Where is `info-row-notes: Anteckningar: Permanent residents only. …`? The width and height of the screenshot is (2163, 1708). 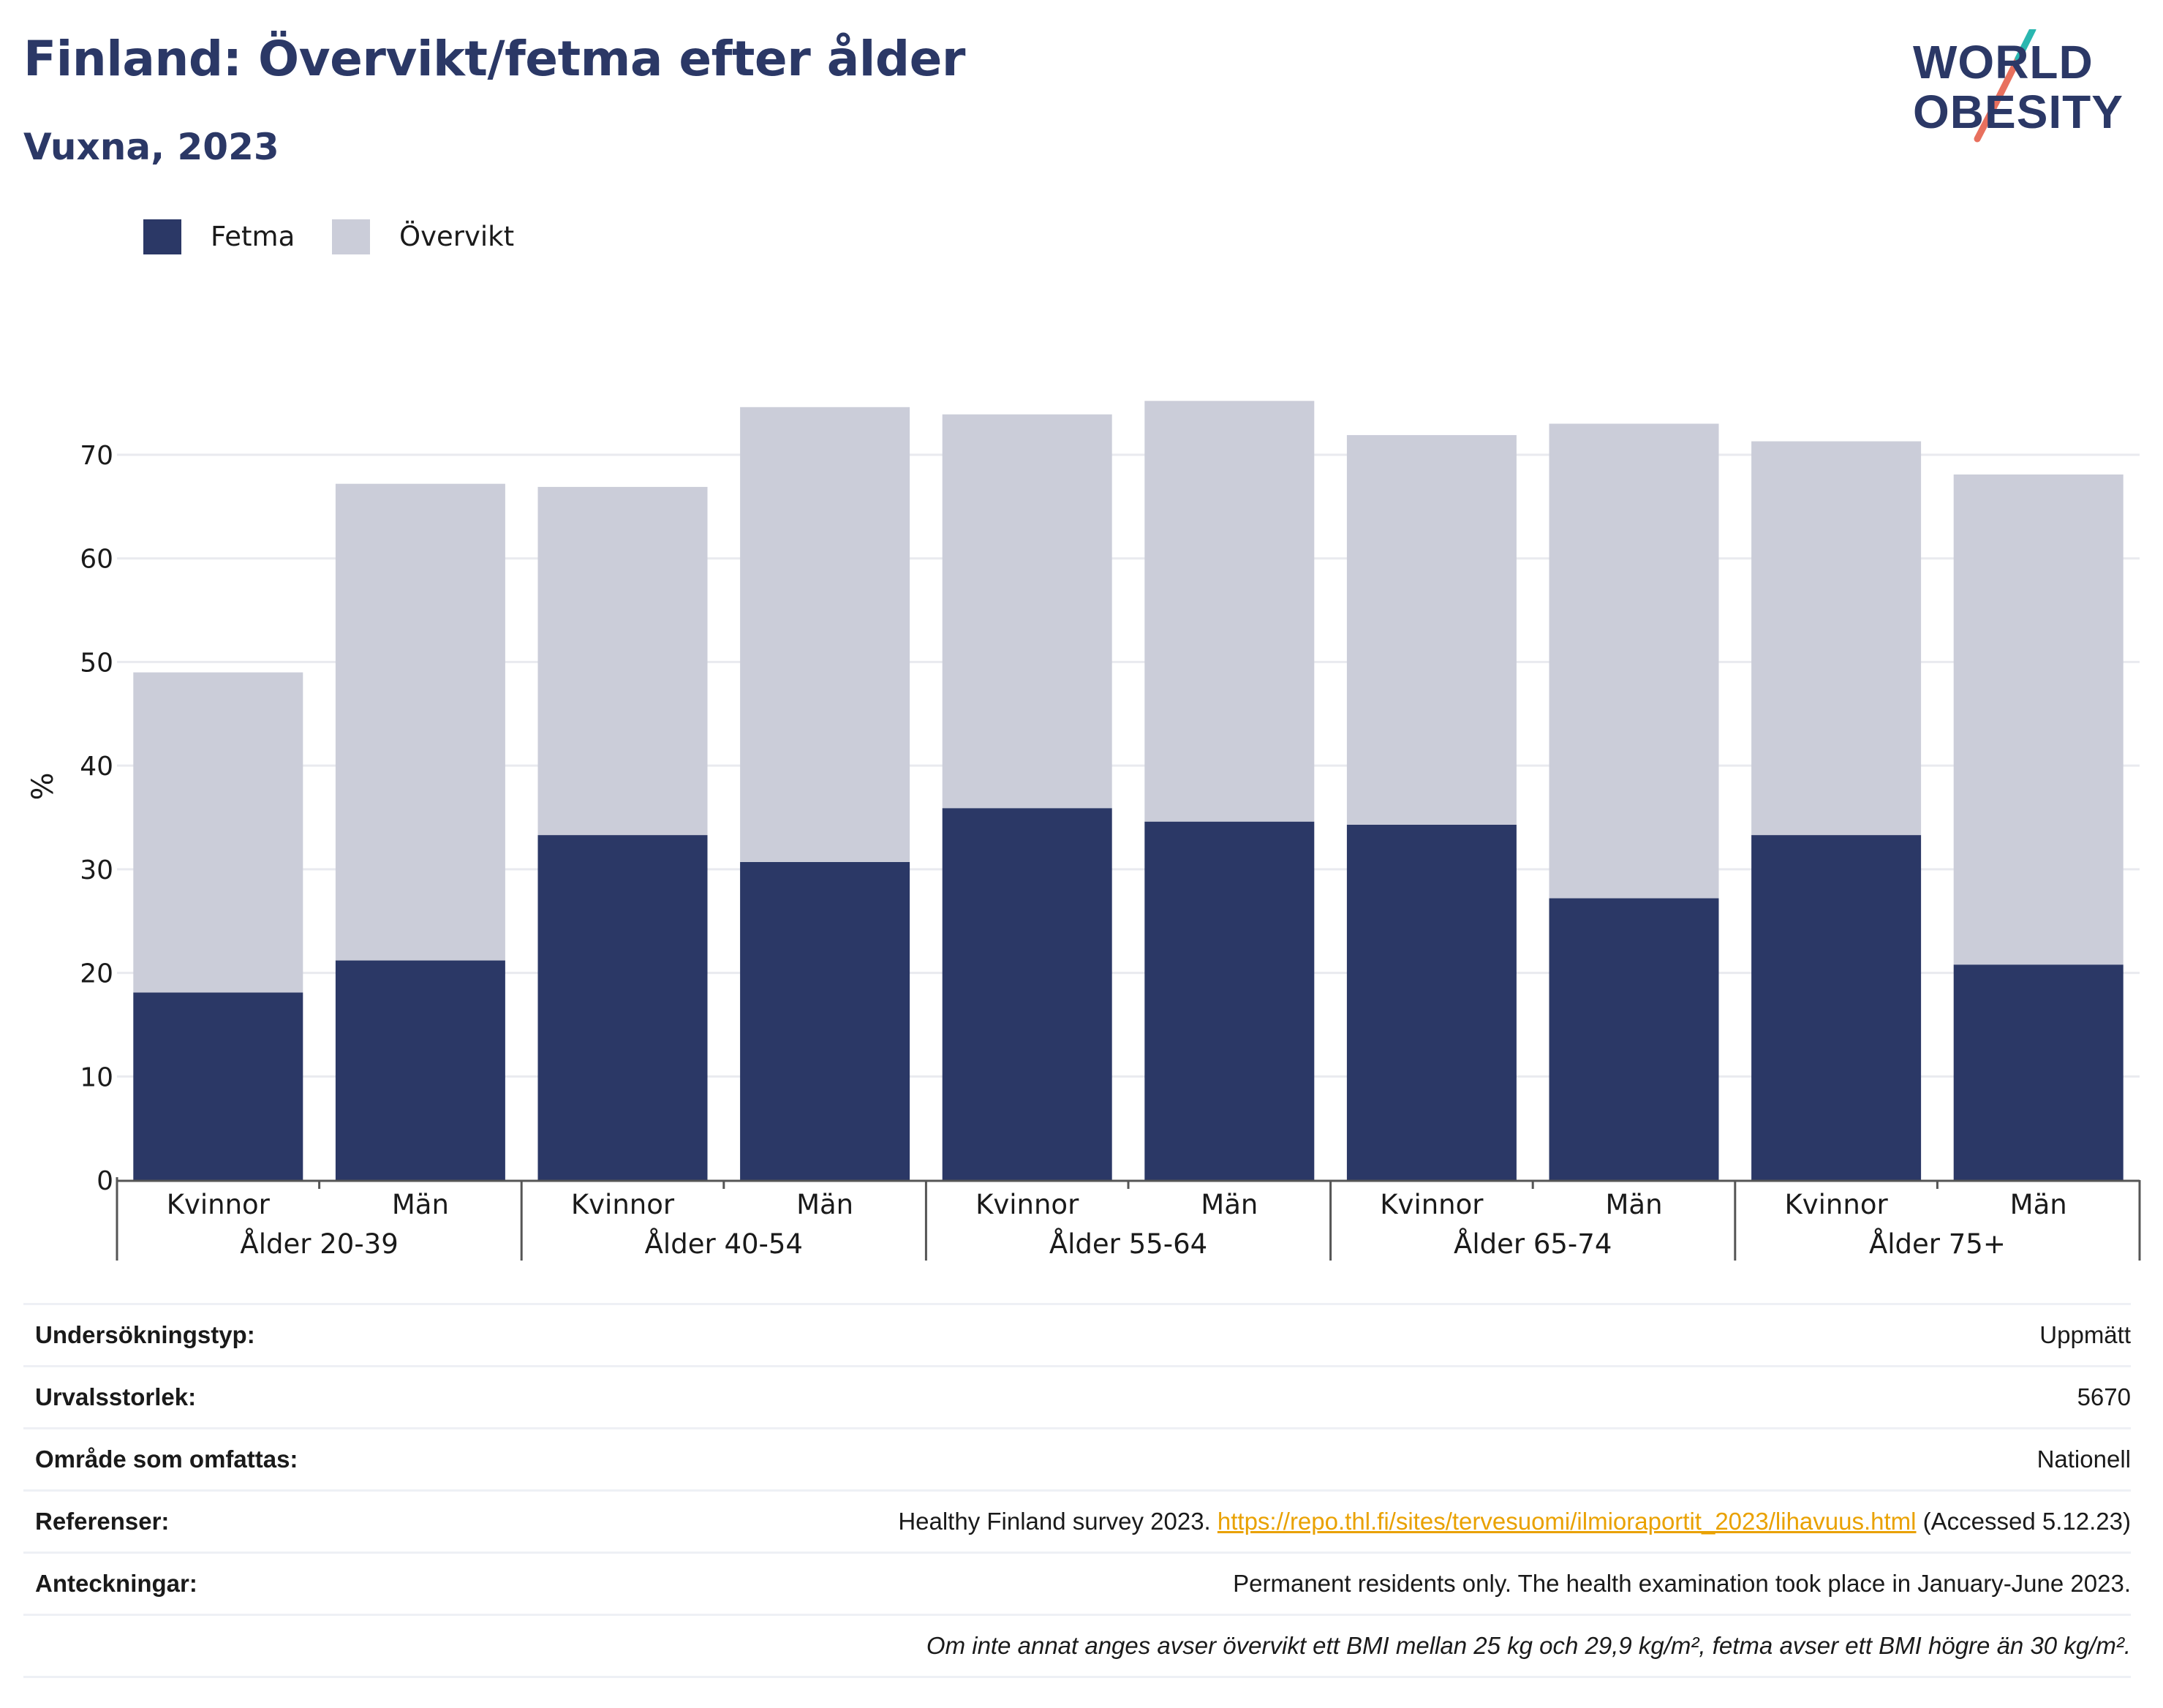
info-row-notes: Anteckningar: Permanent residents only. … is located at coordinates (1077, 1583).